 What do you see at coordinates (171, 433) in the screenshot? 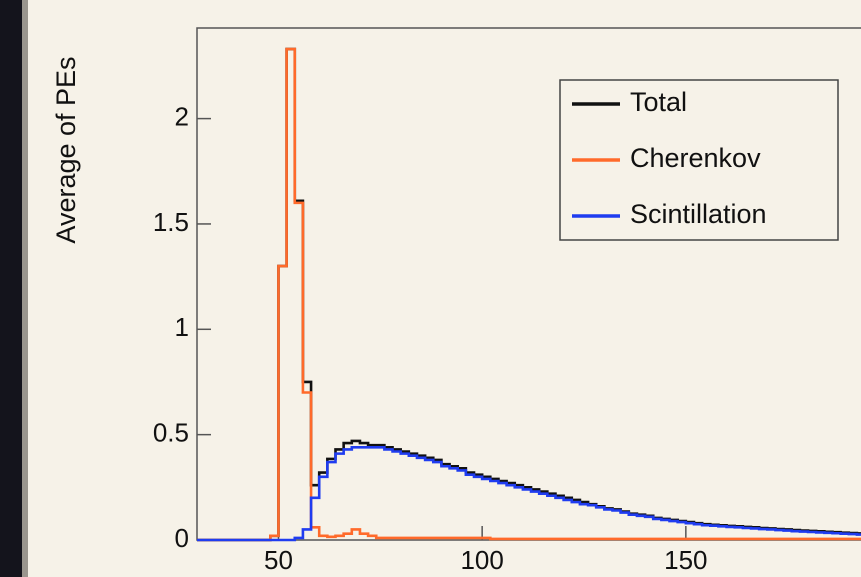
I see `y-tick-label: 0.5` at bounding box center [171, 433].